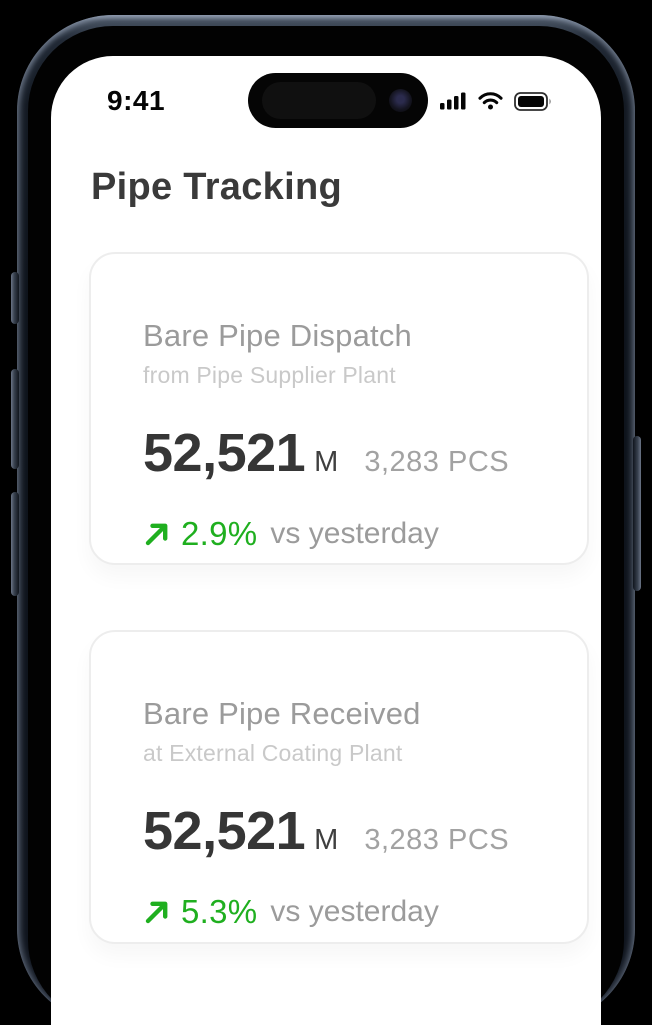  What do you see at coordinates (490, 101) in the screenshot?
I see `wifi-icon` at bounding box center [490, 101].